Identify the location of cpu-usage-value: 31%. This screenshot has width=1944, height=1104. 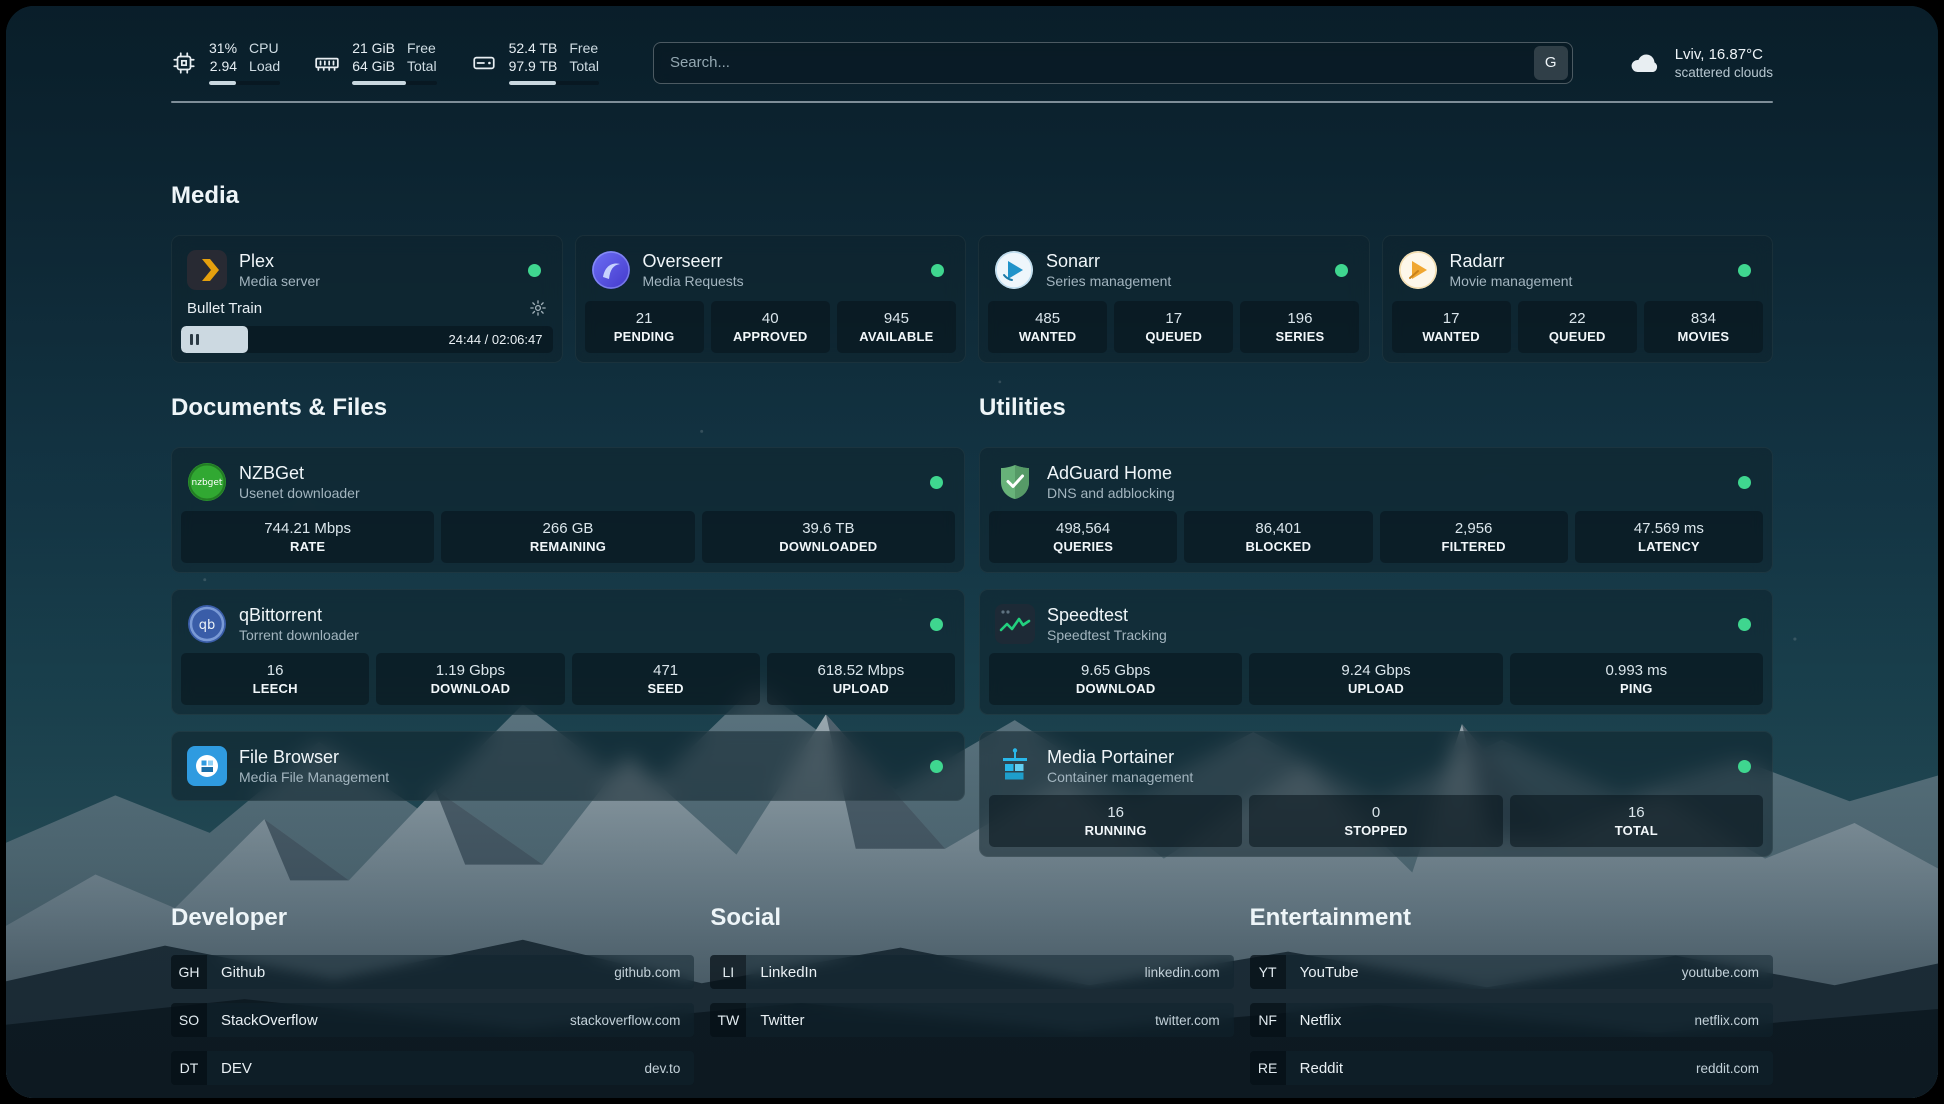
(223, 48).